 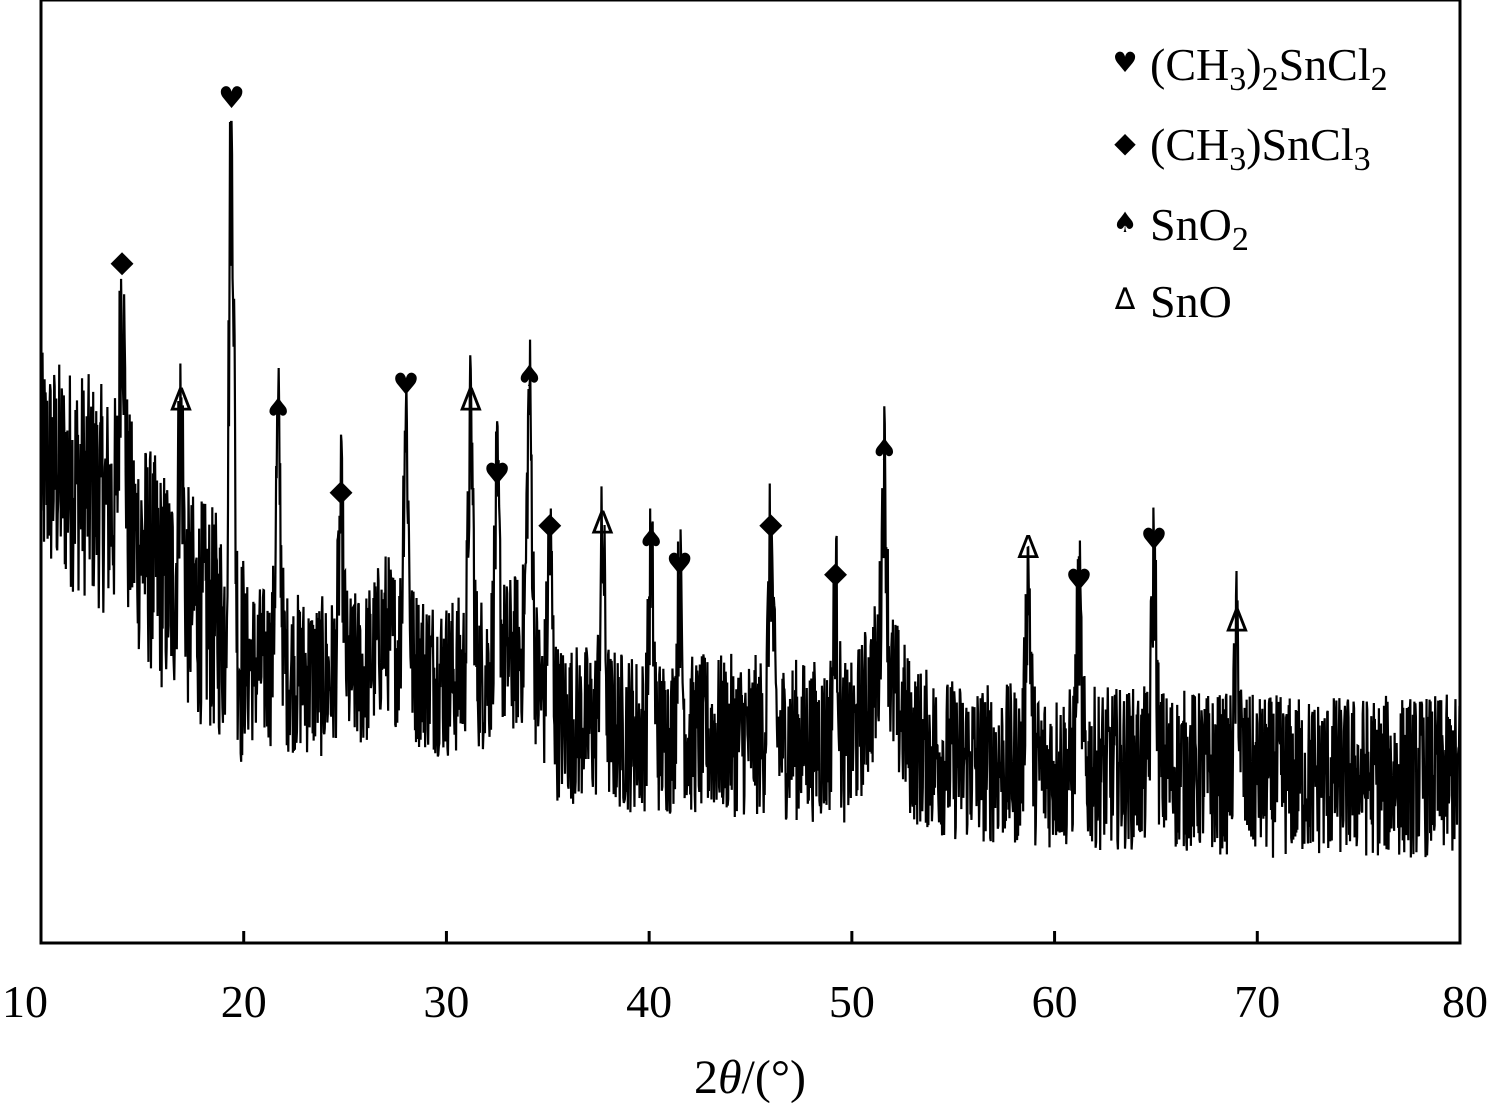 I want to click on x-tick-label: 50, so click(x=852, y=1001).